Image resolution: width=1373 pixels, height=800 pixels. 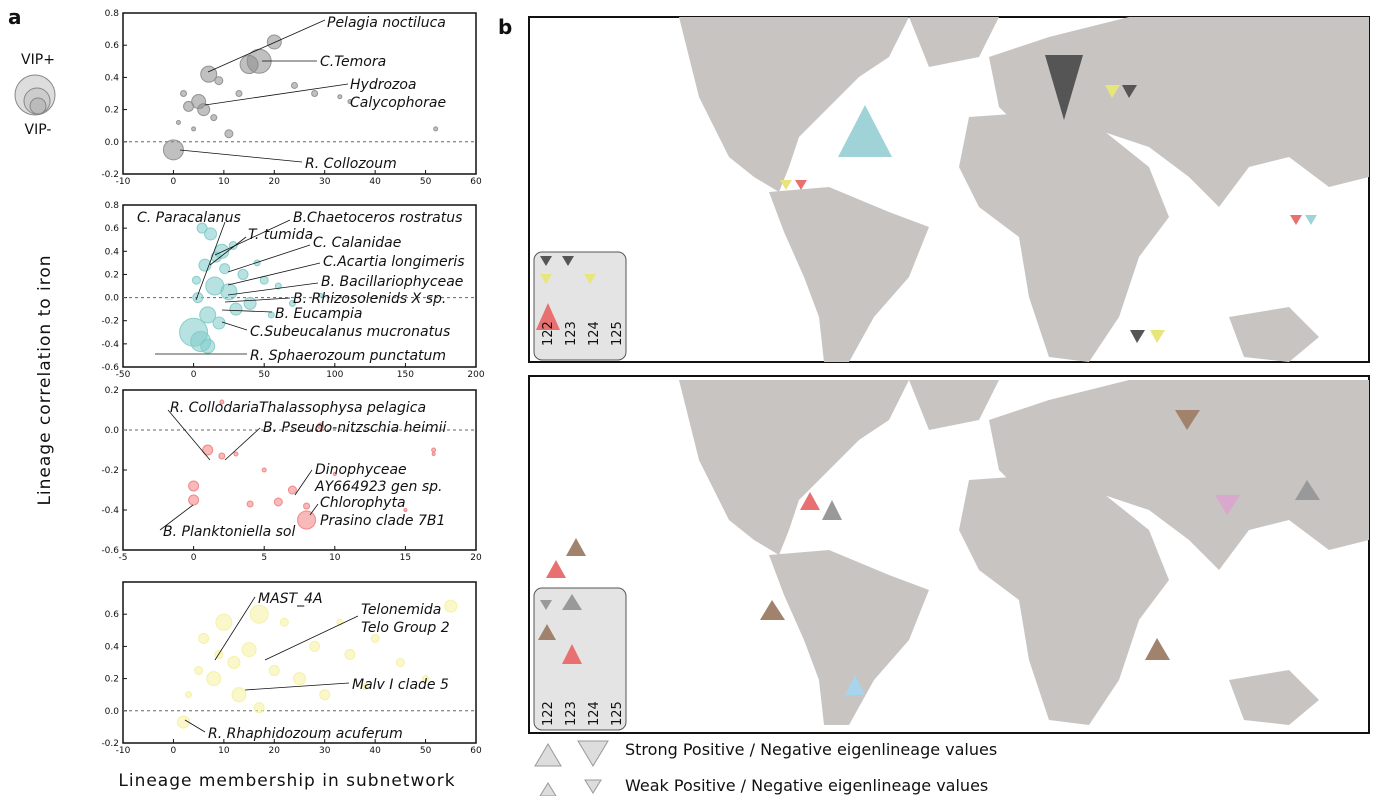 I want to click on annotation: C. Calanidae, so click(x=357, y=243).